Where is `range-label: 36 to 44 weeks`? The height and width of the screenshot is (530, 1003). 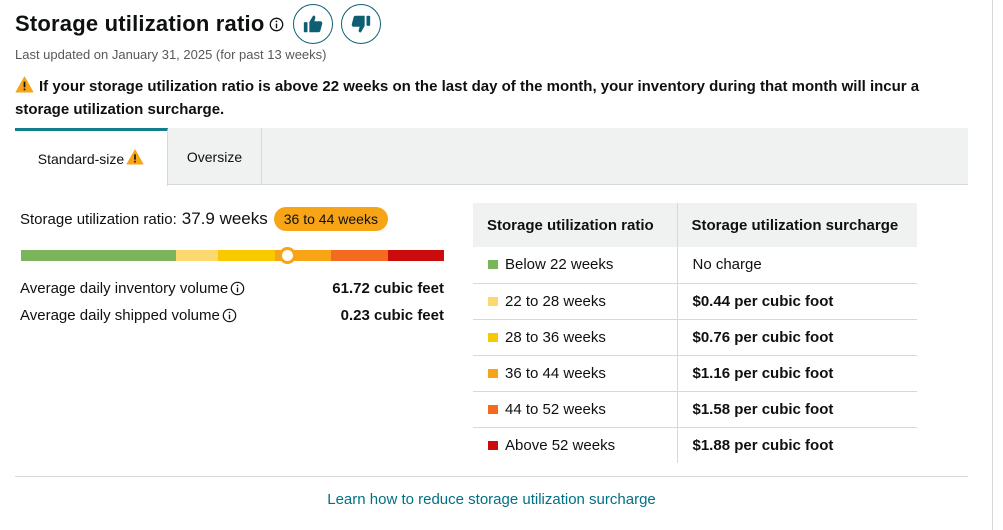
range-label: 36 to 44 weeks is located at coordinates (555, 373).